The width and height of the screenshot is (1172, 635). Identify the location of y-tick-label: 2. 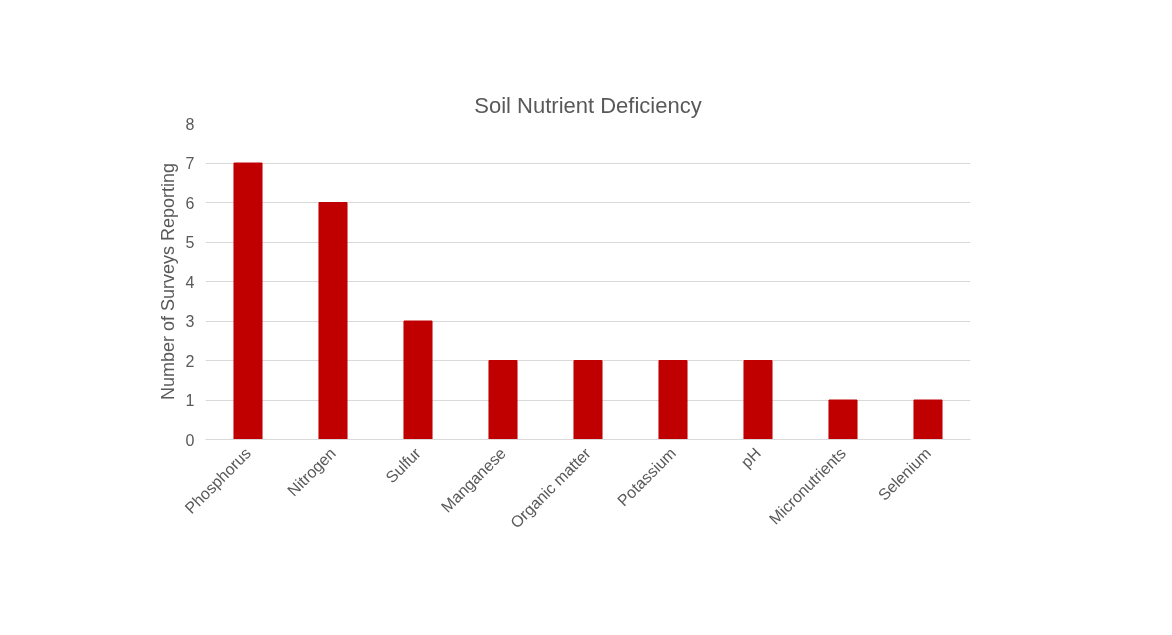
(190, 361).